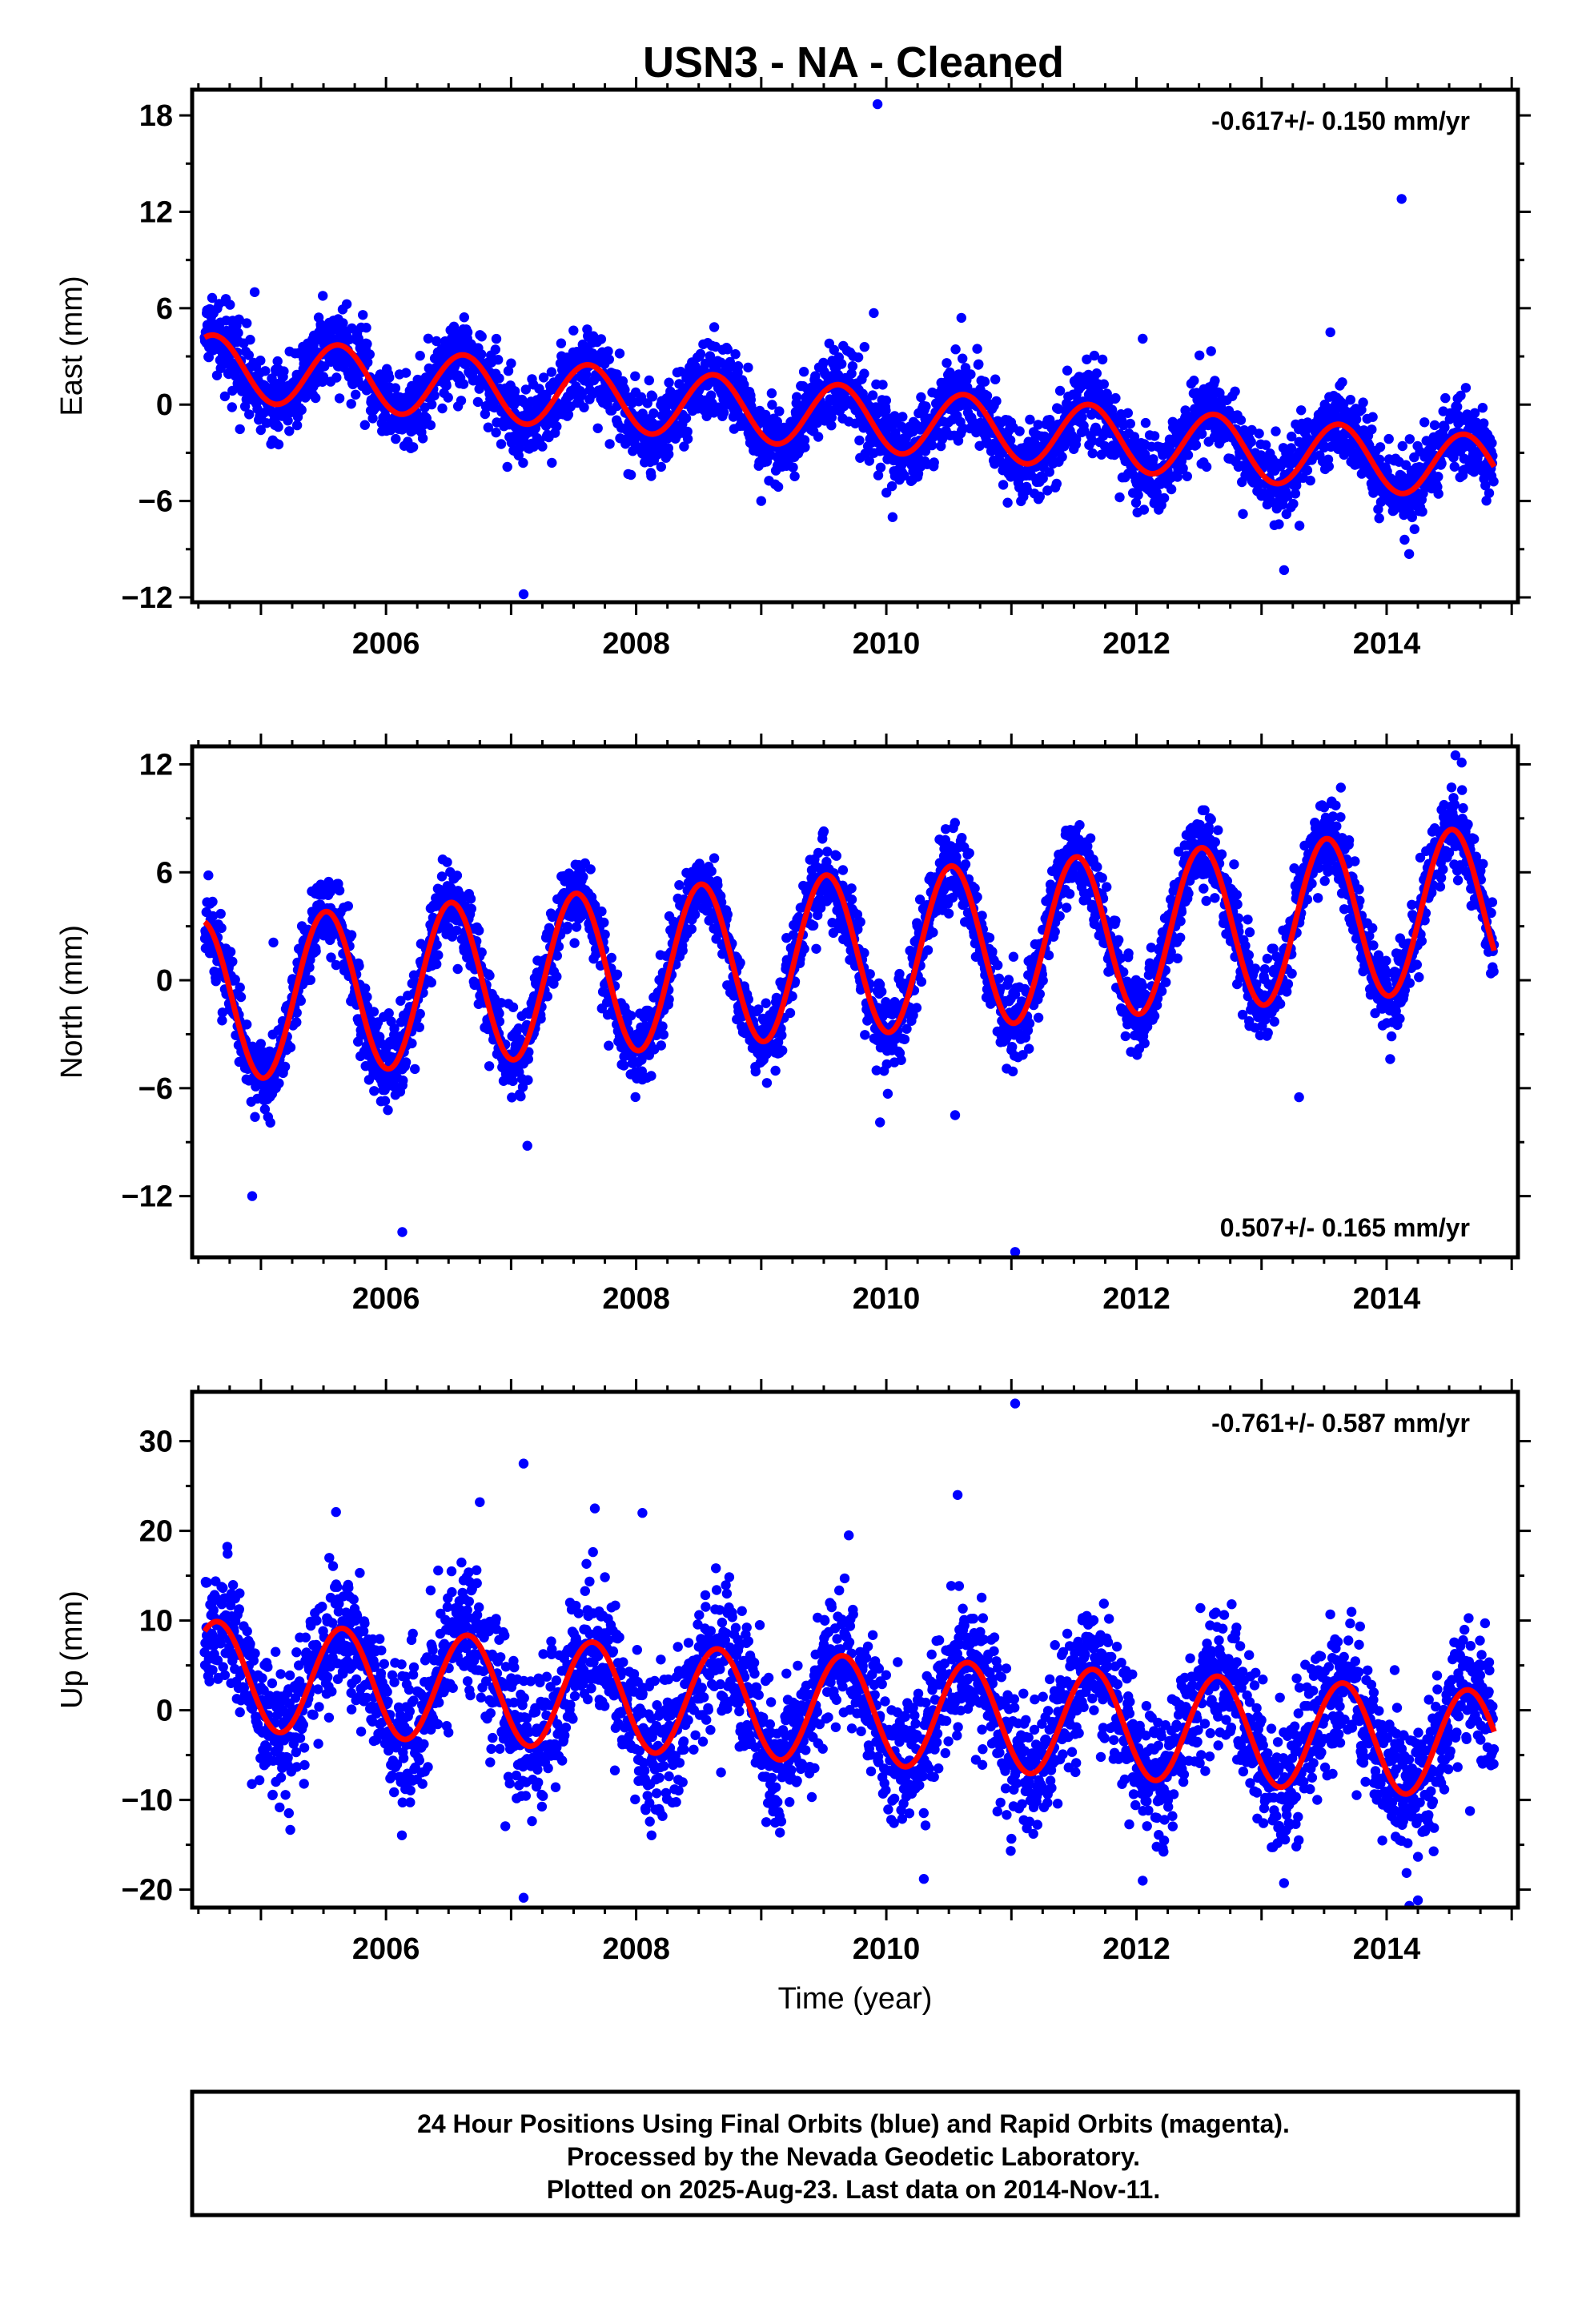 The image size is (1582, 2324). What do you see at coordinates (156, 212) in the screenshot?
I see `y-tick-label: 12` at bounding box center [156, 212].